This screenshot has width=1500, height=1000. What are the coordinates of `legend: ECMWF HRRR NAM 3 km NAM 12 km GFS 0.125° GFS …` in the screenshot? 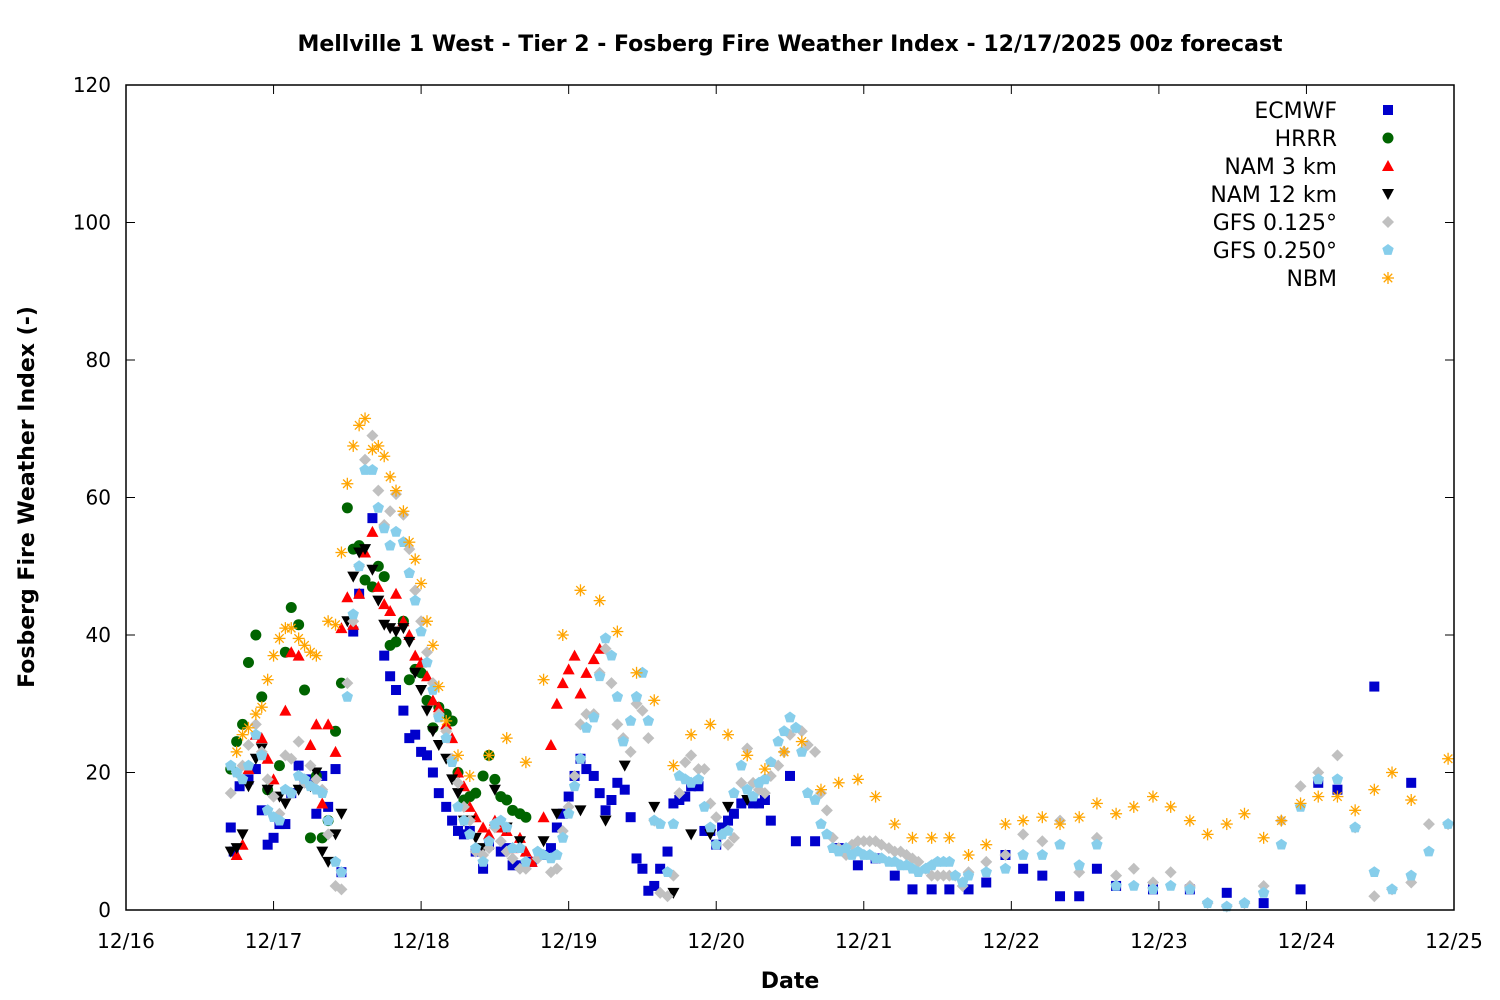 It's located at (1302, 195).